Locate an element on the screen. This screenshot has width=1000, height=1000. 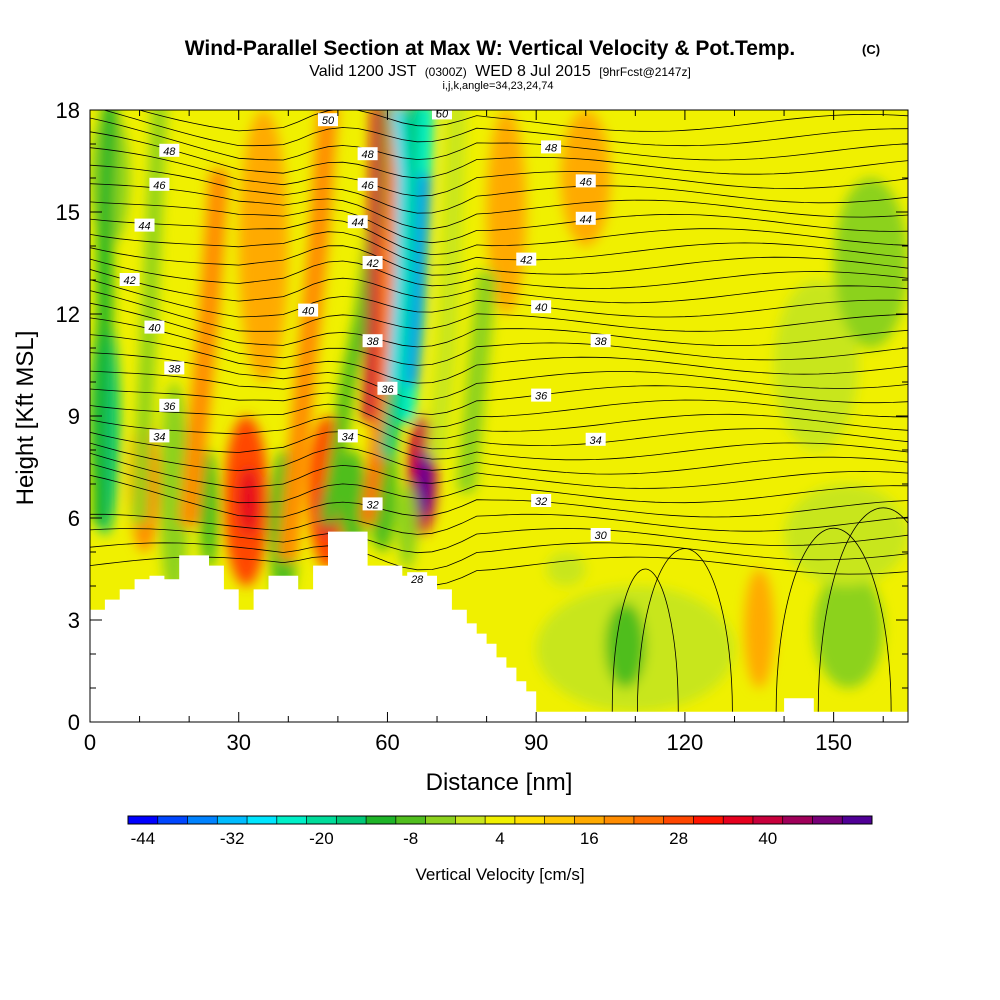
contour-label-text: 40 is located at coordinates (308, 312).